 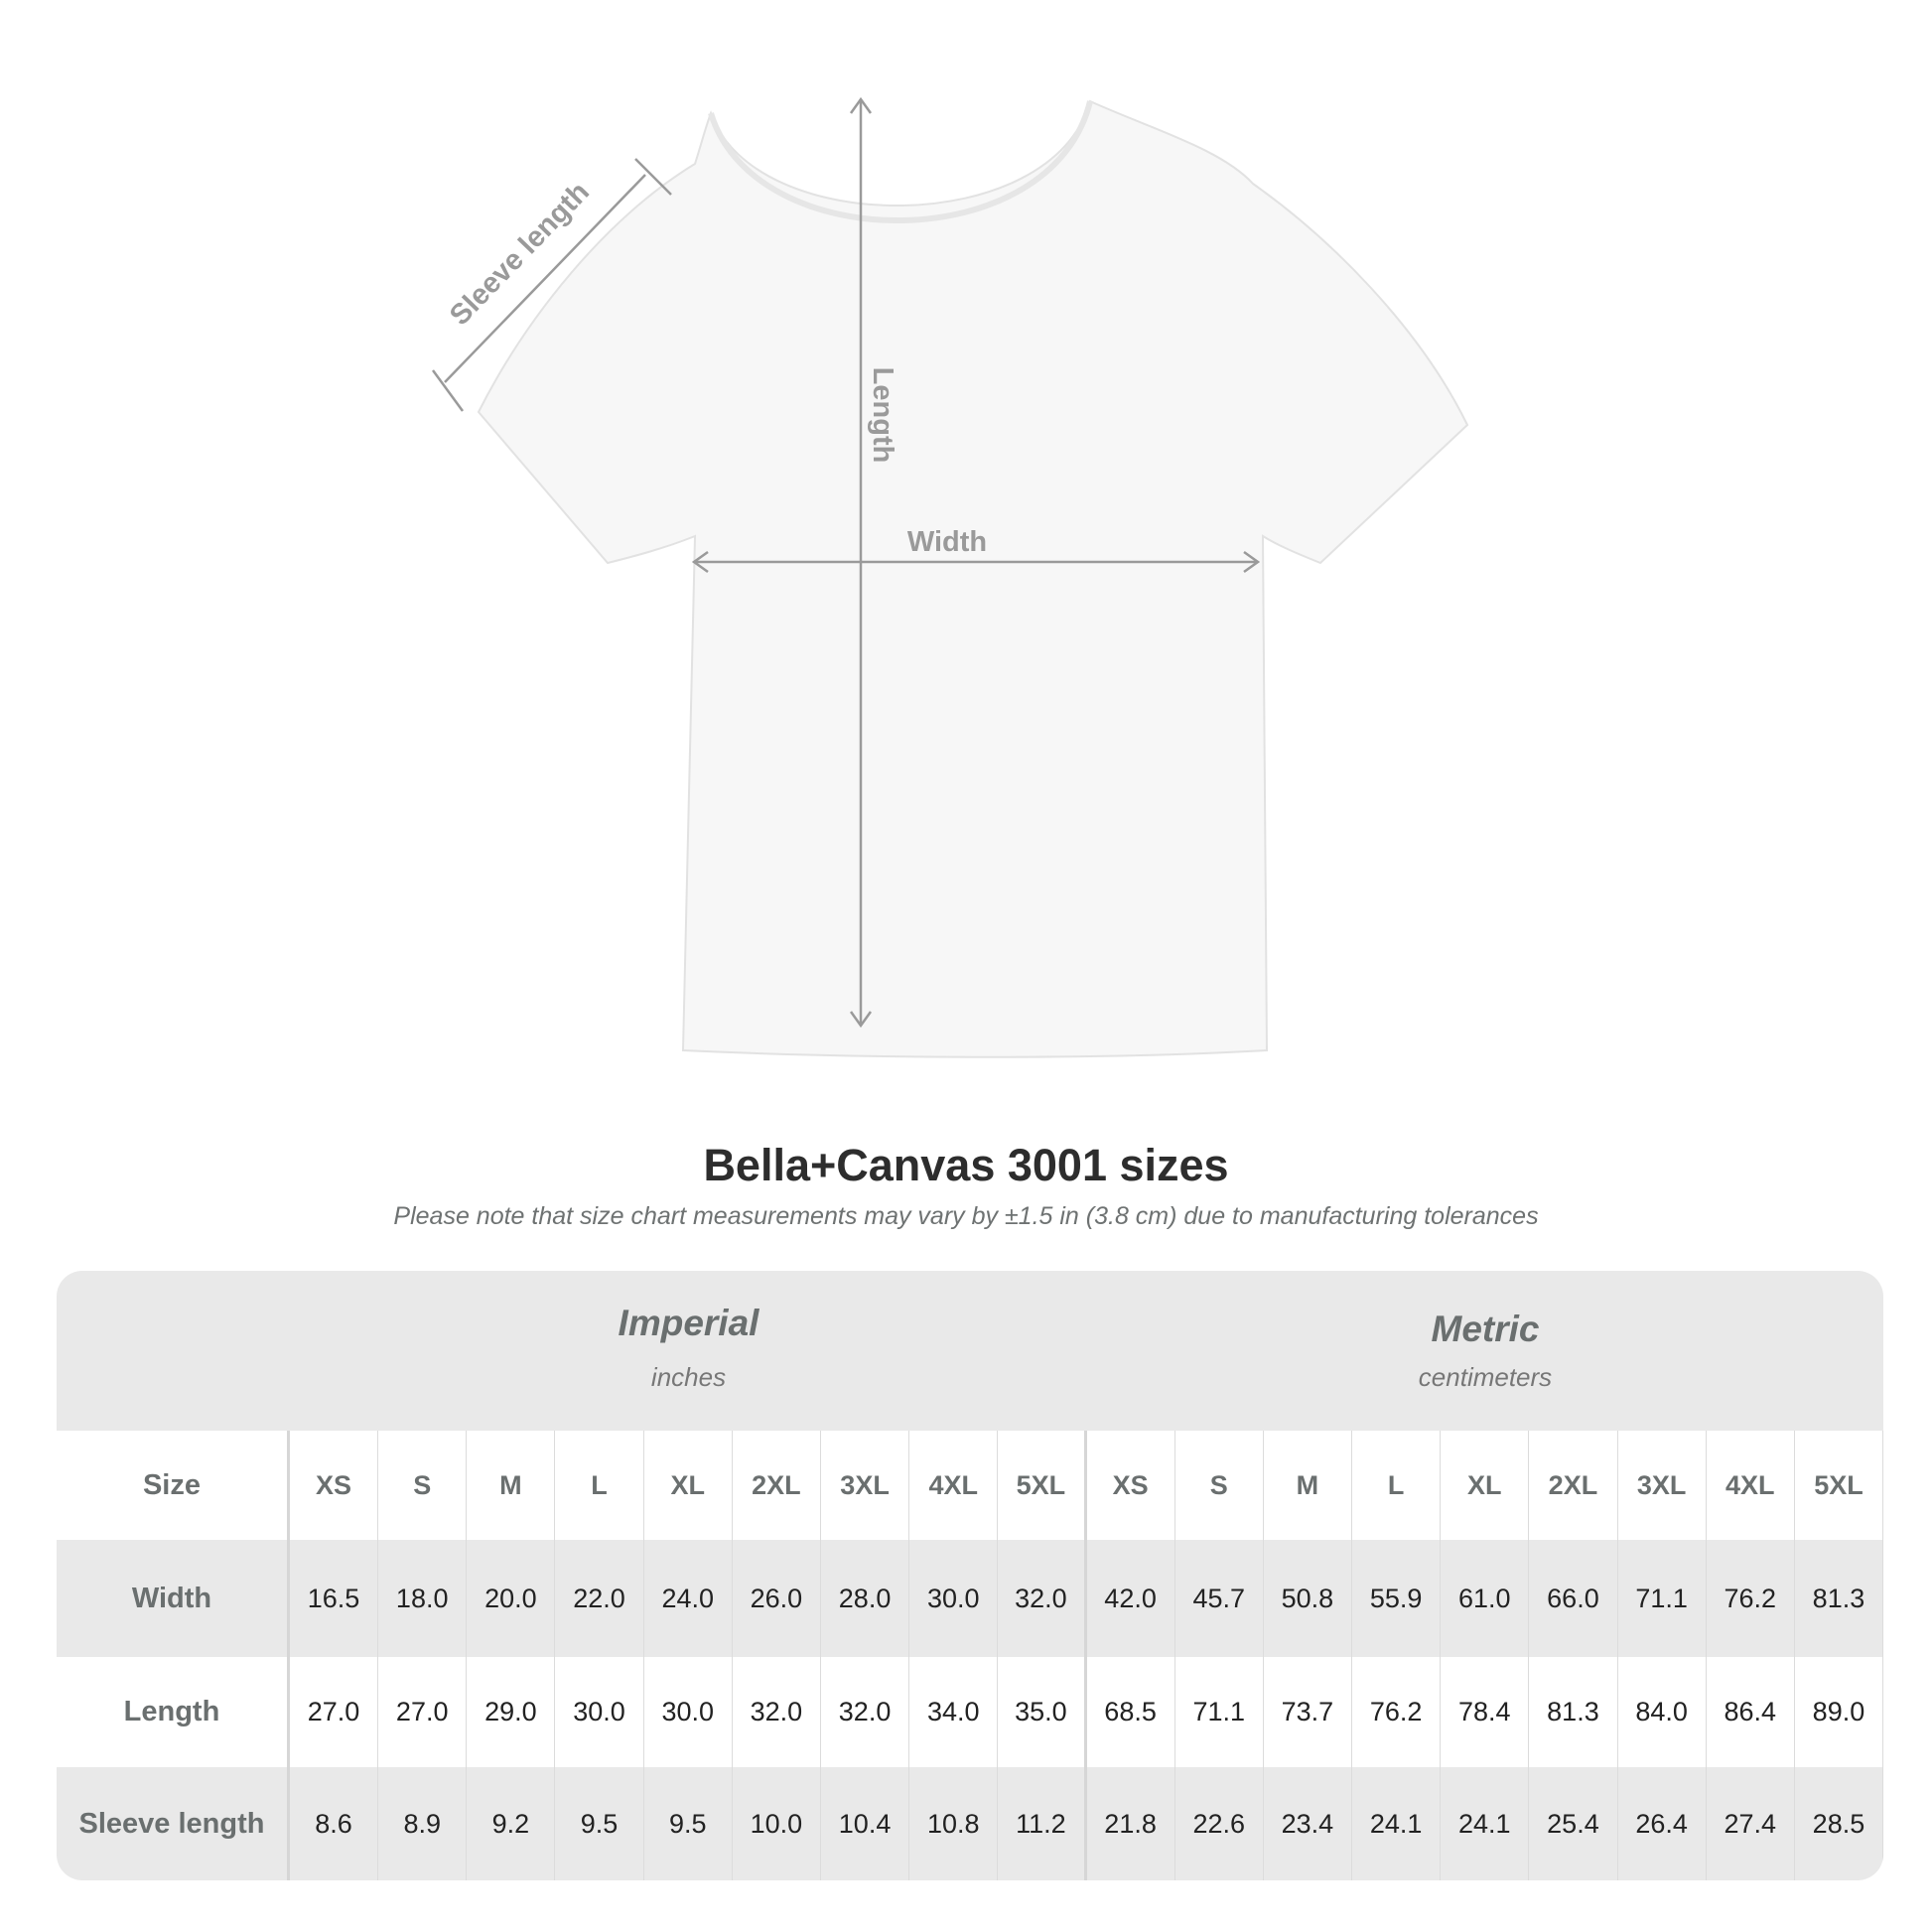 What do you see at coordinates (423, 1599) in the screenshot?
I see `imperial-value-cell: 18.0` at bounding box center [423, 1599].